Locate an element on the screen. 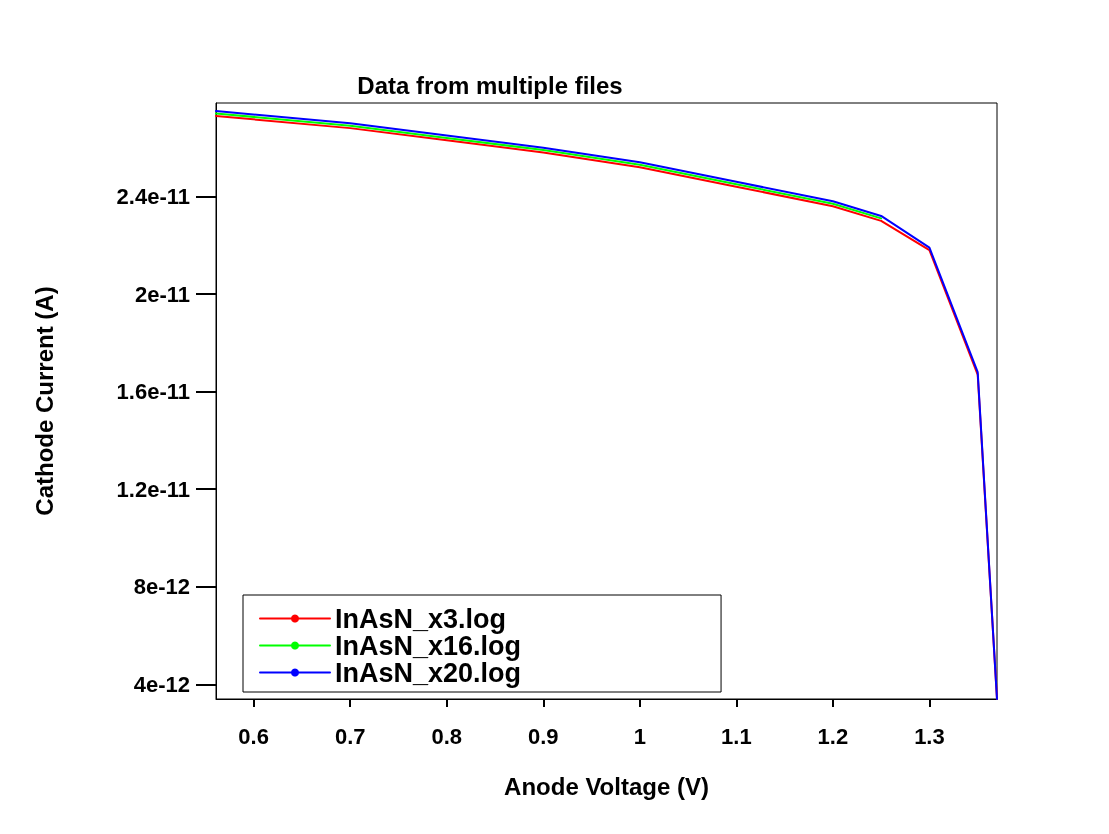 The image size is (1109, 834). y-axis-title: Cathode Current (A) is located at coordinates (44, 401).